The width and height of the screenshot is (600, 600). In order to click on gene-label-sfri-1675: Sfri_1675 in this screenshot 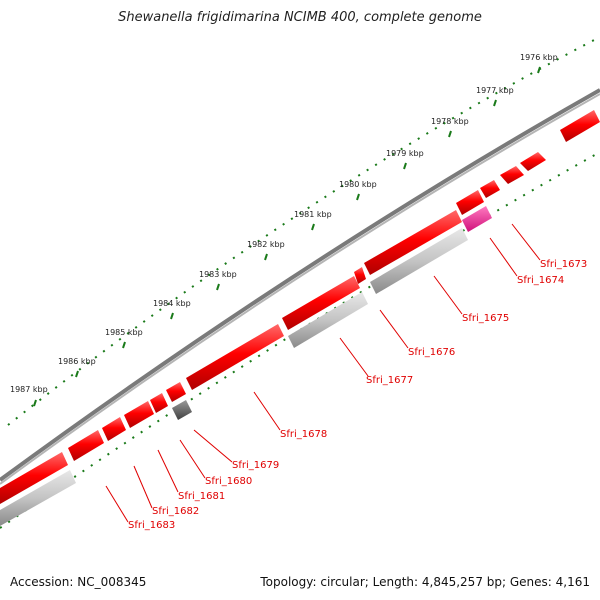, I will do `click(485, 318)`.